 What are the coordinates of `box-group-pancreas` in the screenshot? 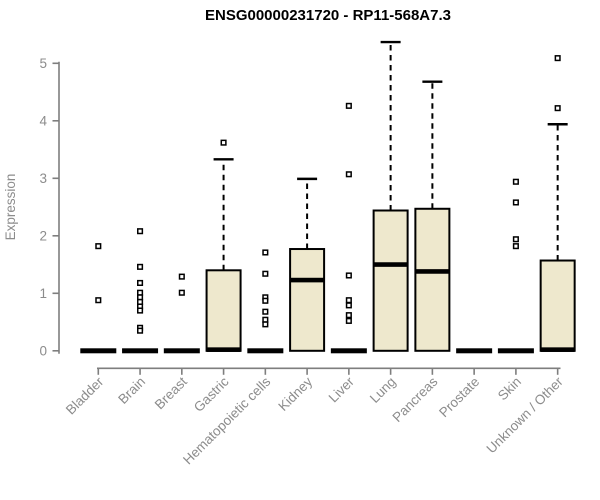 It's located at (432, 216).